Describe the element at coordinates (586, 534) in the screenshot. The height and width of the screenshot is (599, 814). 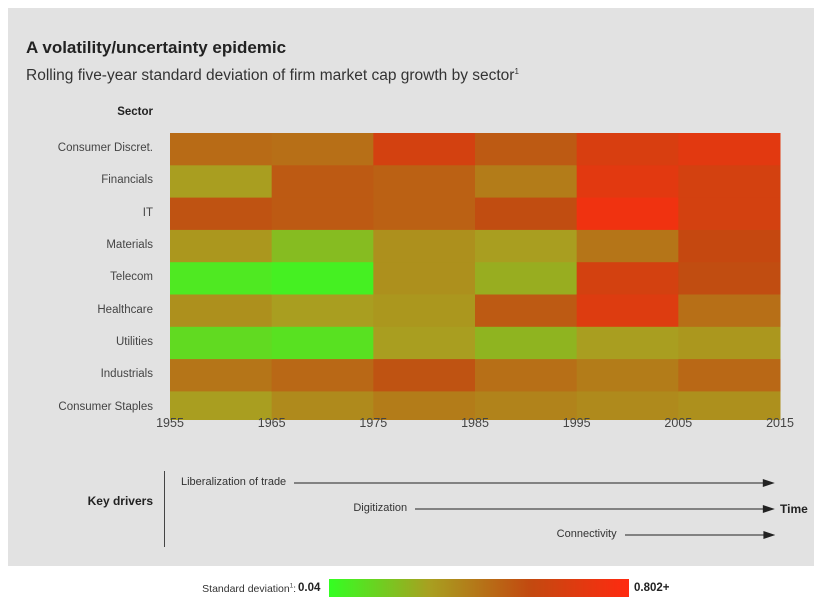
I see `driver-label: Connectivity` at that location.